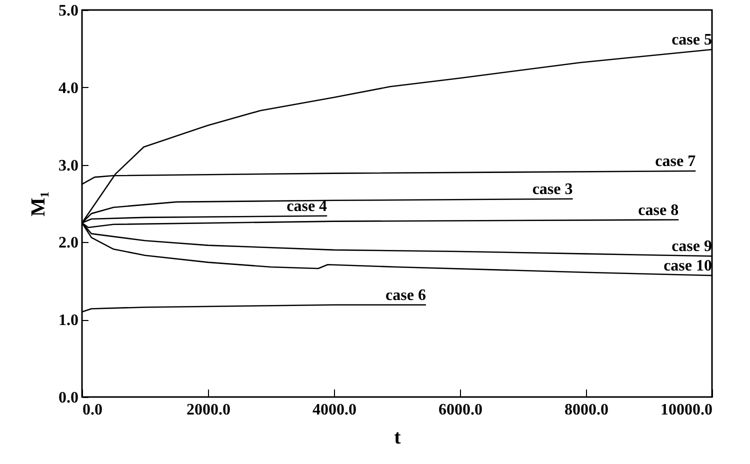 This screenshot has width=750, height=464. I want to click on y-tick-label: 3.0, so click(68, 165).